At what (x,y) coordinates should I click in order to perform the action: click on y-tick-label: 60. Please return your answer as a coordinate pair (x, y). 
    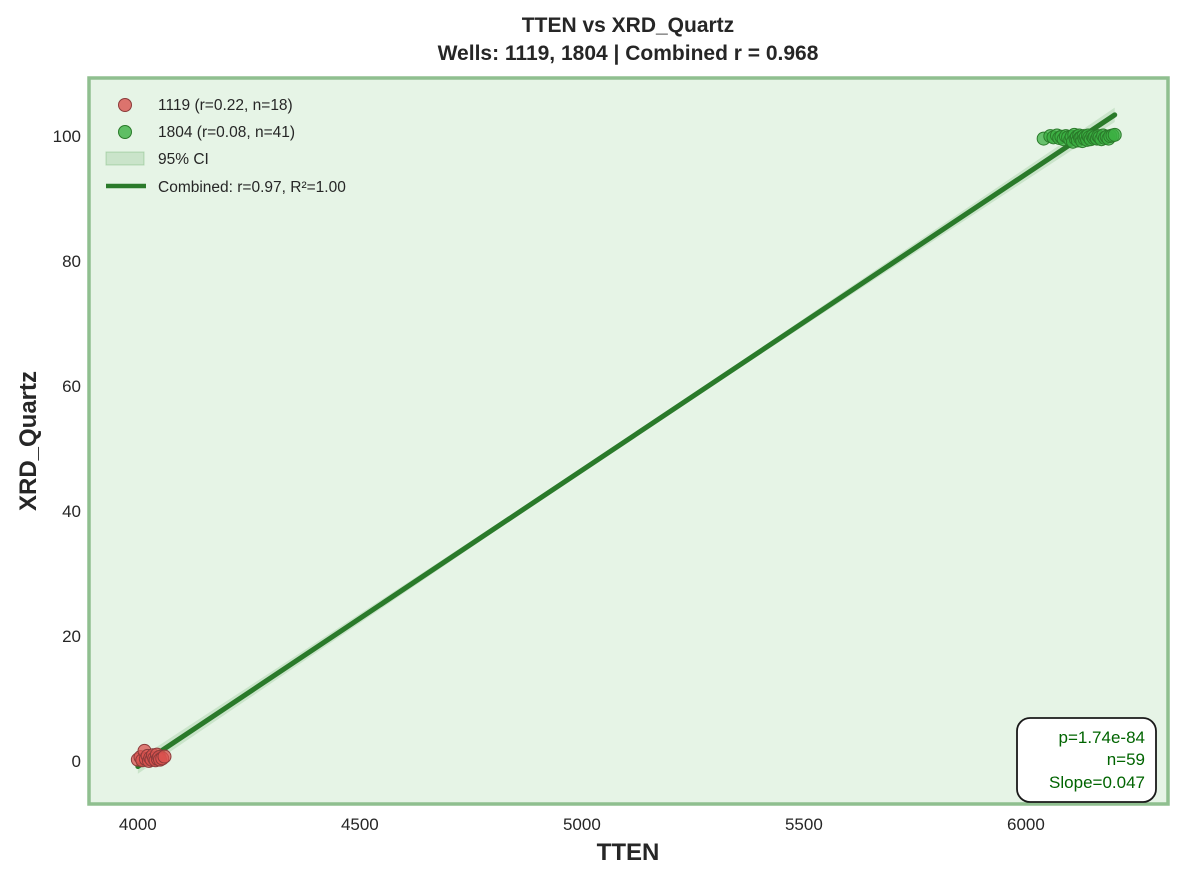
    Looking at the image, I should click on (71, 386).